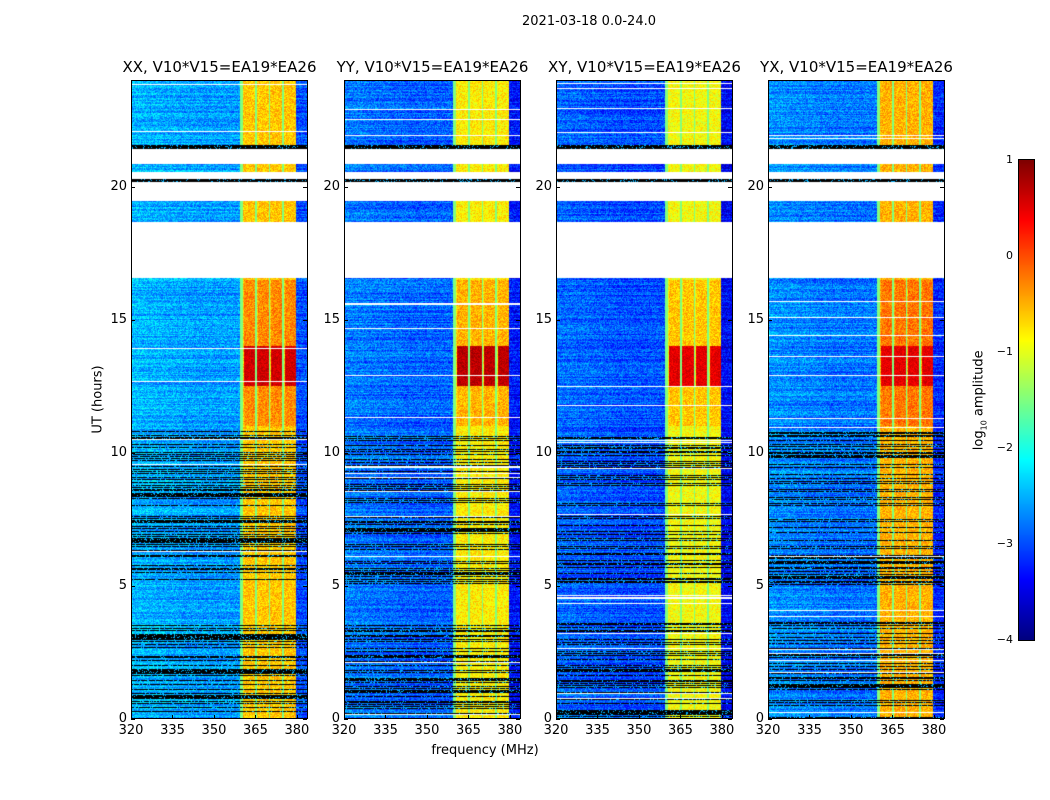 This screenshot has width=1050, height=800. What do you see at coordinates (98, 399) in the screenshot?
I see `y-axis-label: UT (hours)` at bounding box center [98, 399].